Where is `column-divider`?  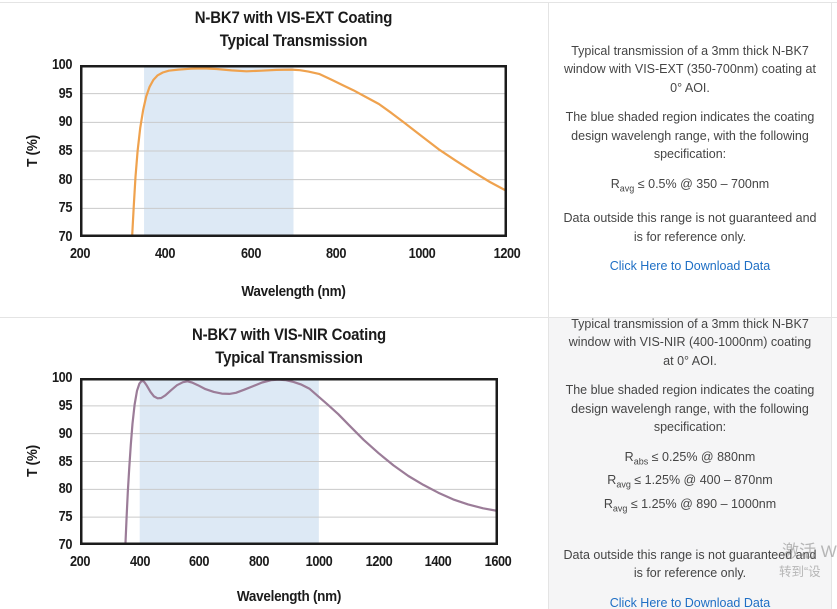
column-divider is located at coordinates (548, 305).